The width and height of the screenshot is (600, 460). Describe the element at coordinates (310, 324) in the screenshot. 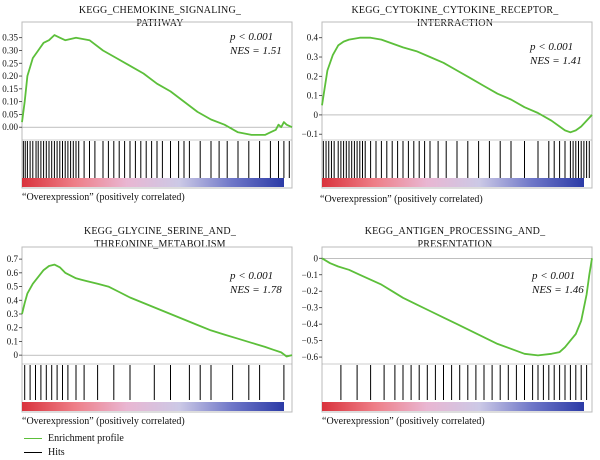

I see `y-tick-label: −0.4` at that location.